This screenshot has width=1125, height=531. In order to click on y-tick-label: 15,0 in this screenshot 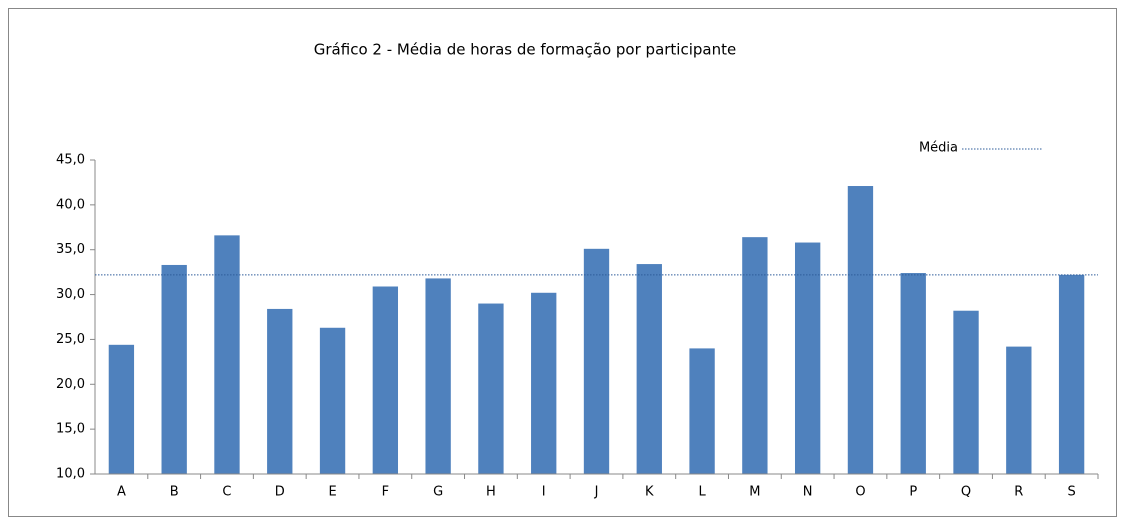, I will do `click(70, 429)`.